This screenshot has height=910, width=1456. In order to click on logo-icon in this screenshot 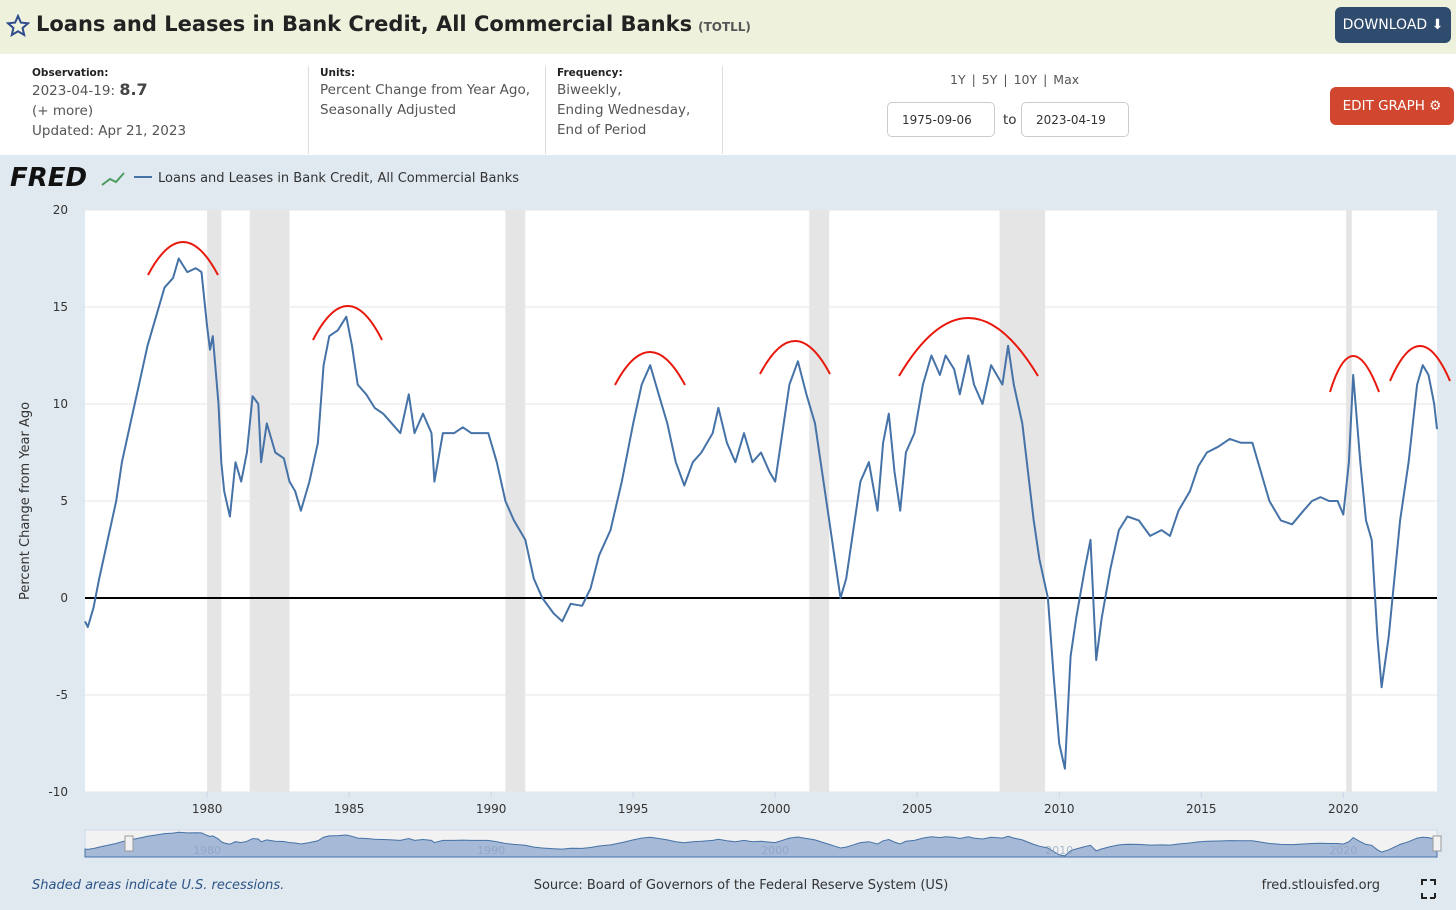, I will do `click(113, 179)`.